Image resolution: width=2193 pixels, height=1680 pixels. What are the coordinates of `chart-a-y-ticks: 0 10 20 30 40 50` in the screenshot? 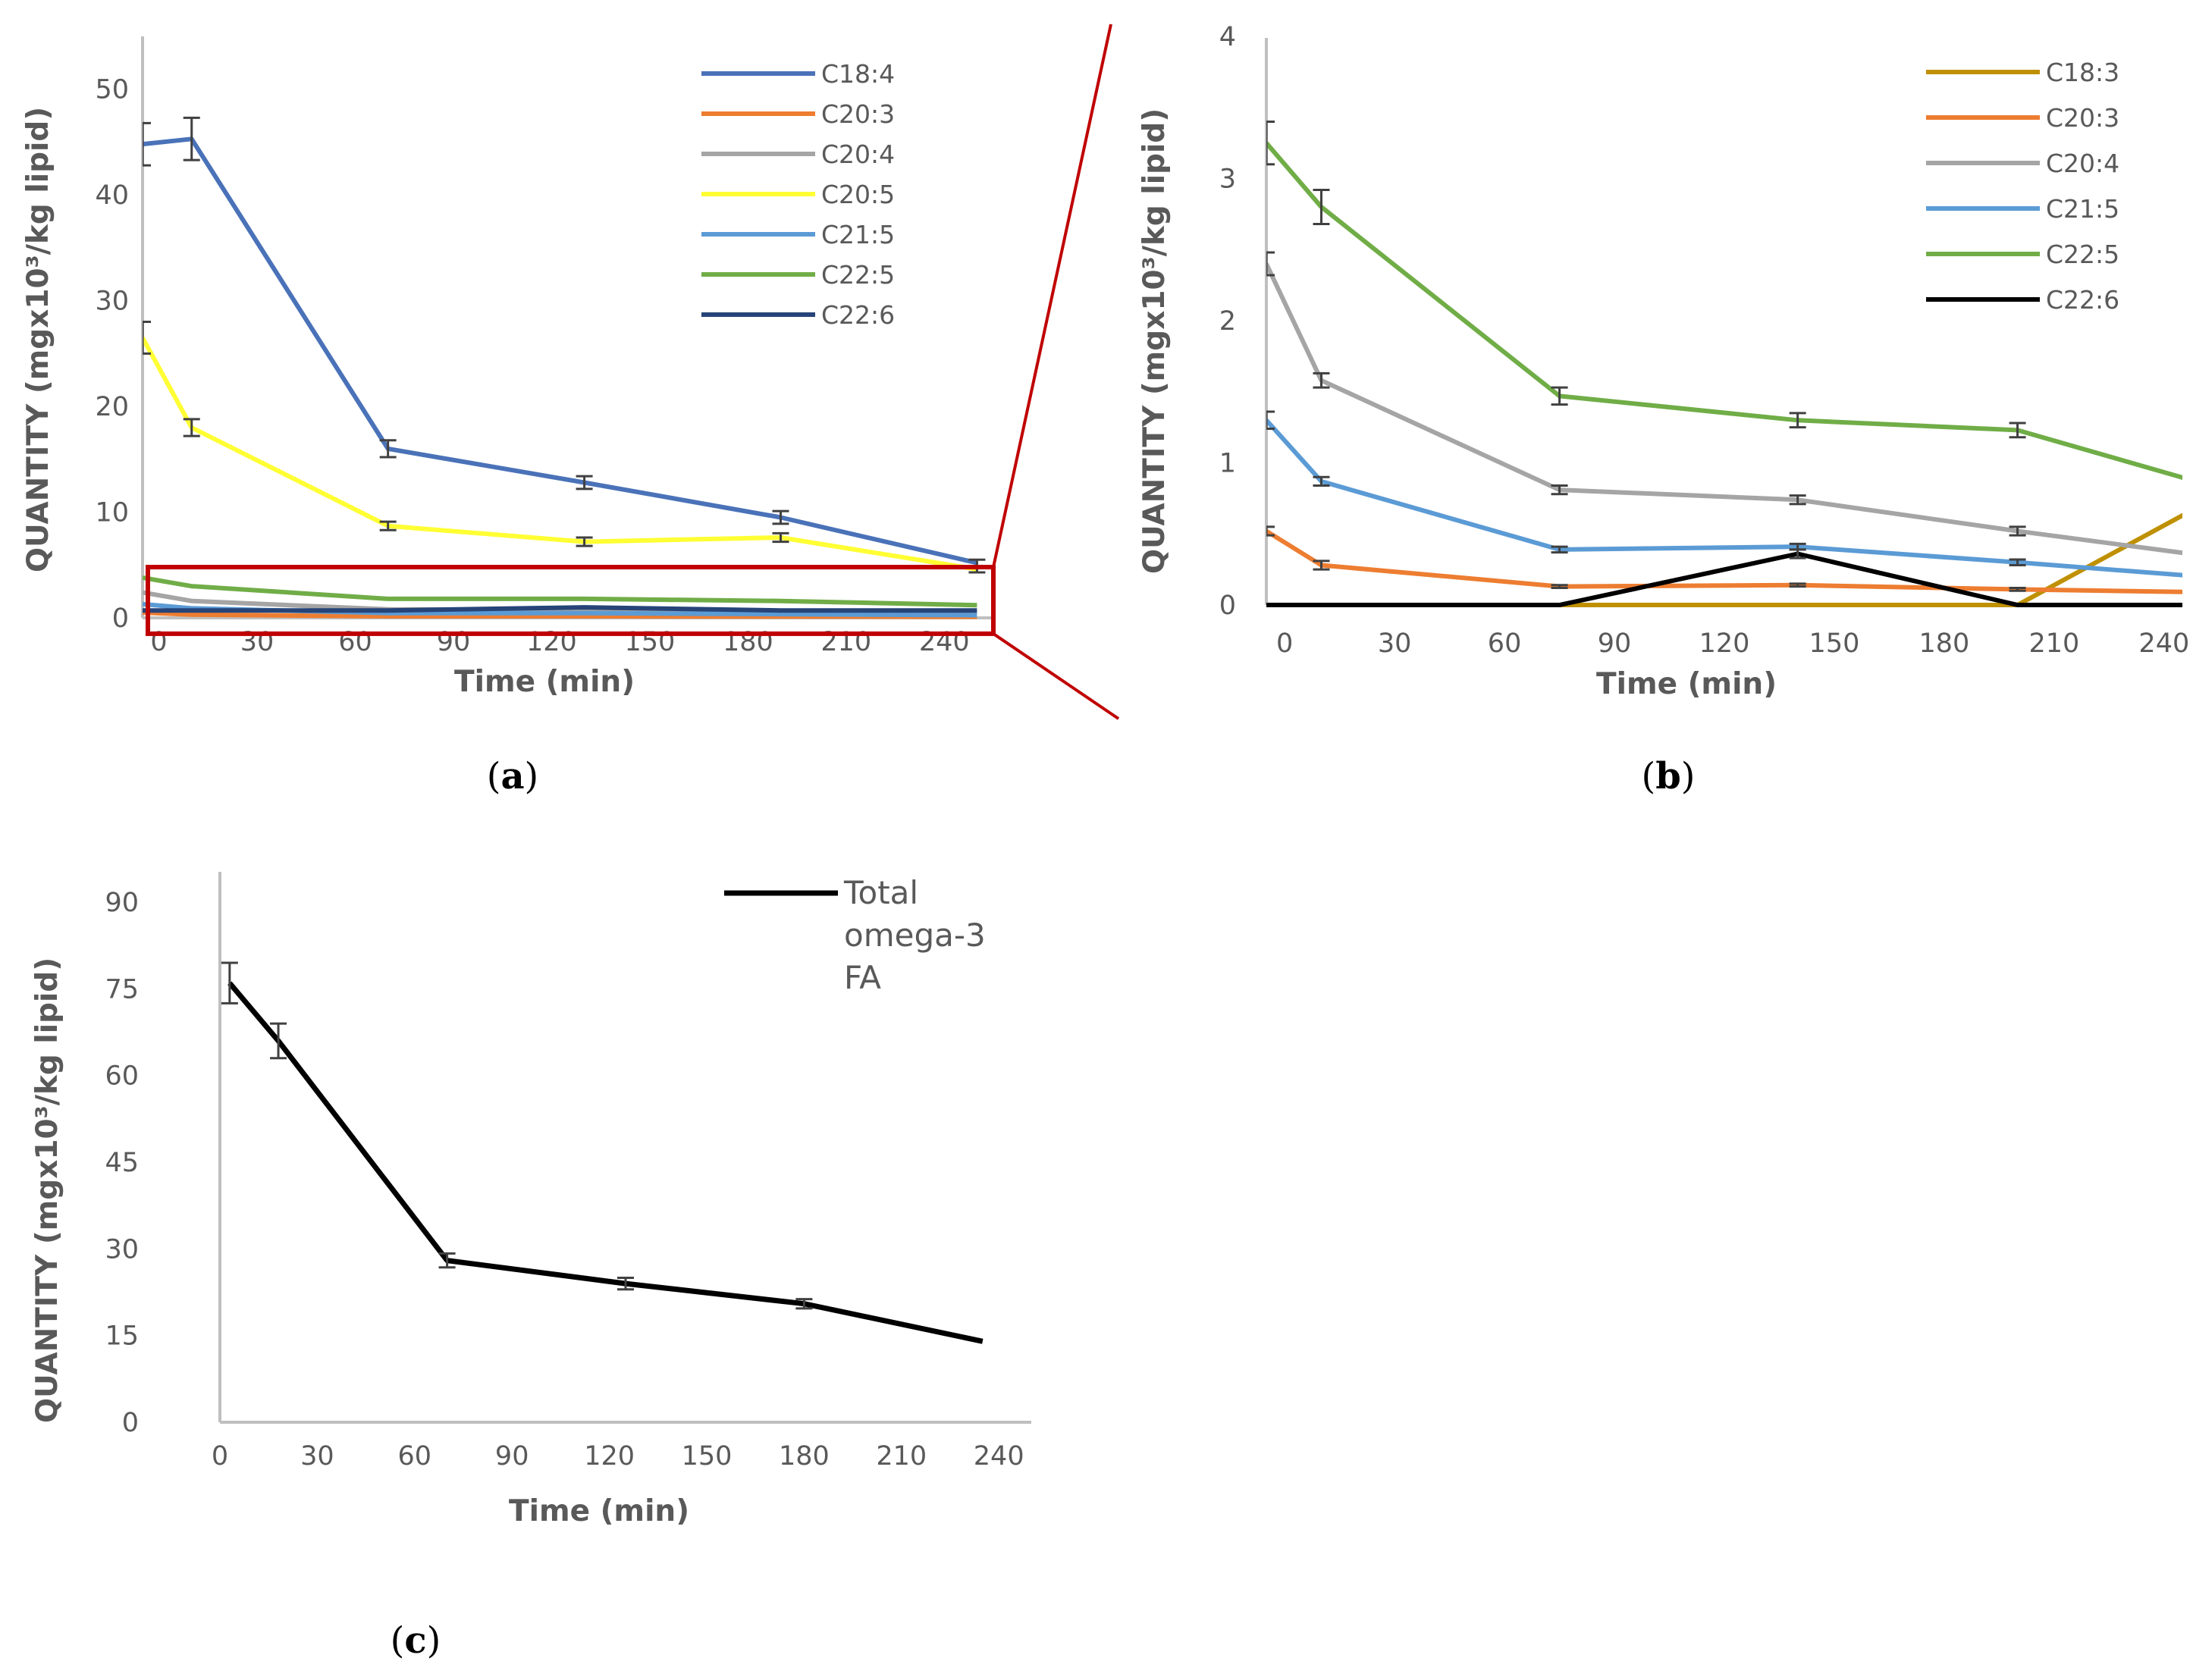 It's located at (112, 354).